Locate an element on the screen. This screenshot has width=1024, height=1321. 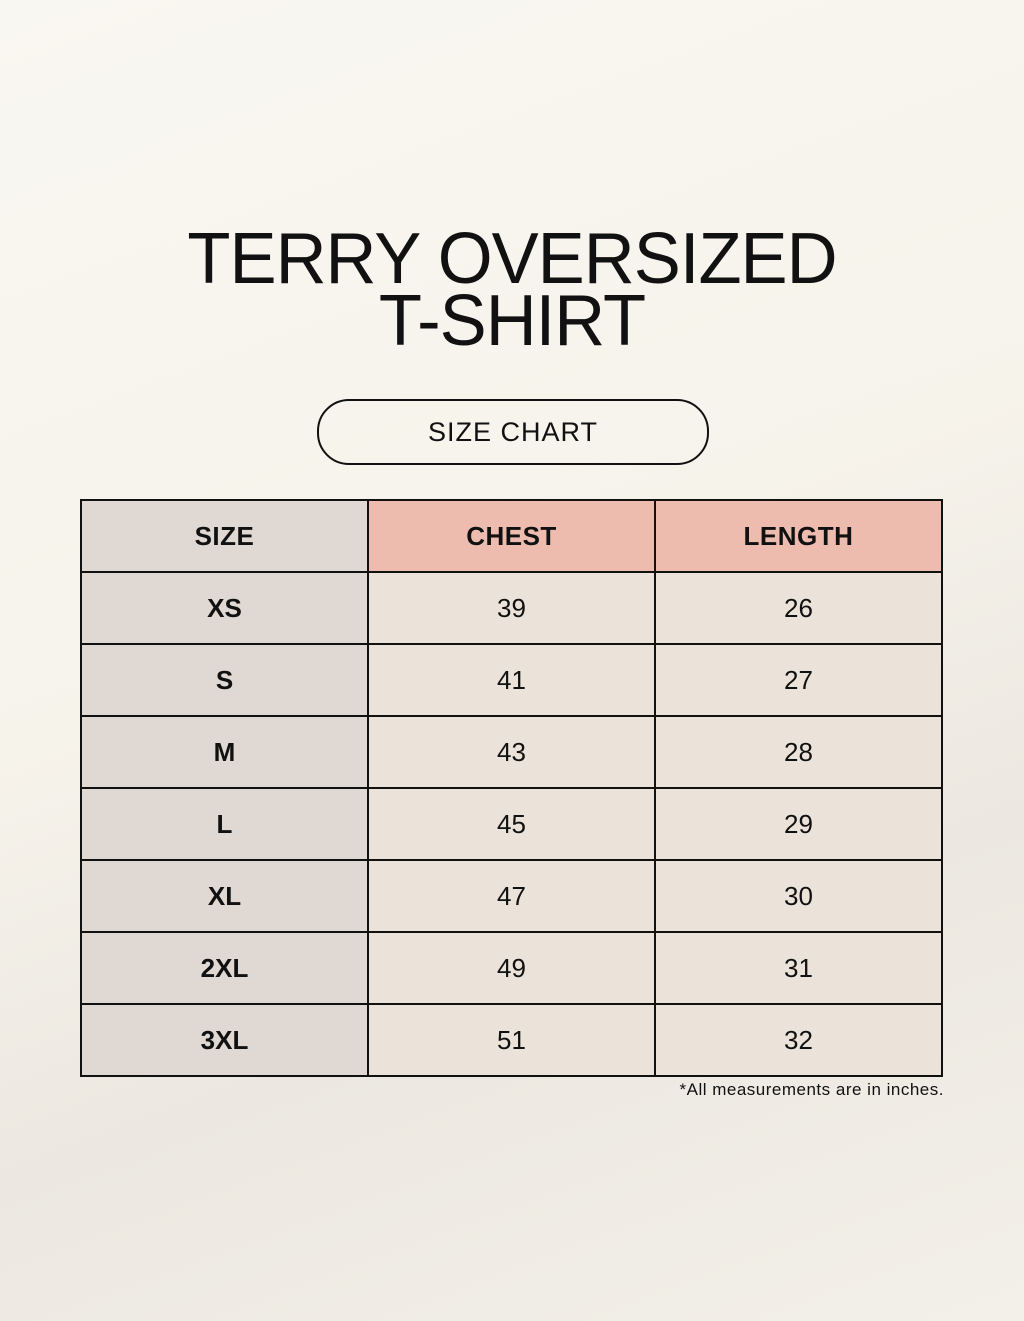
length-cell: 28 is located at coordinates (798, 752).